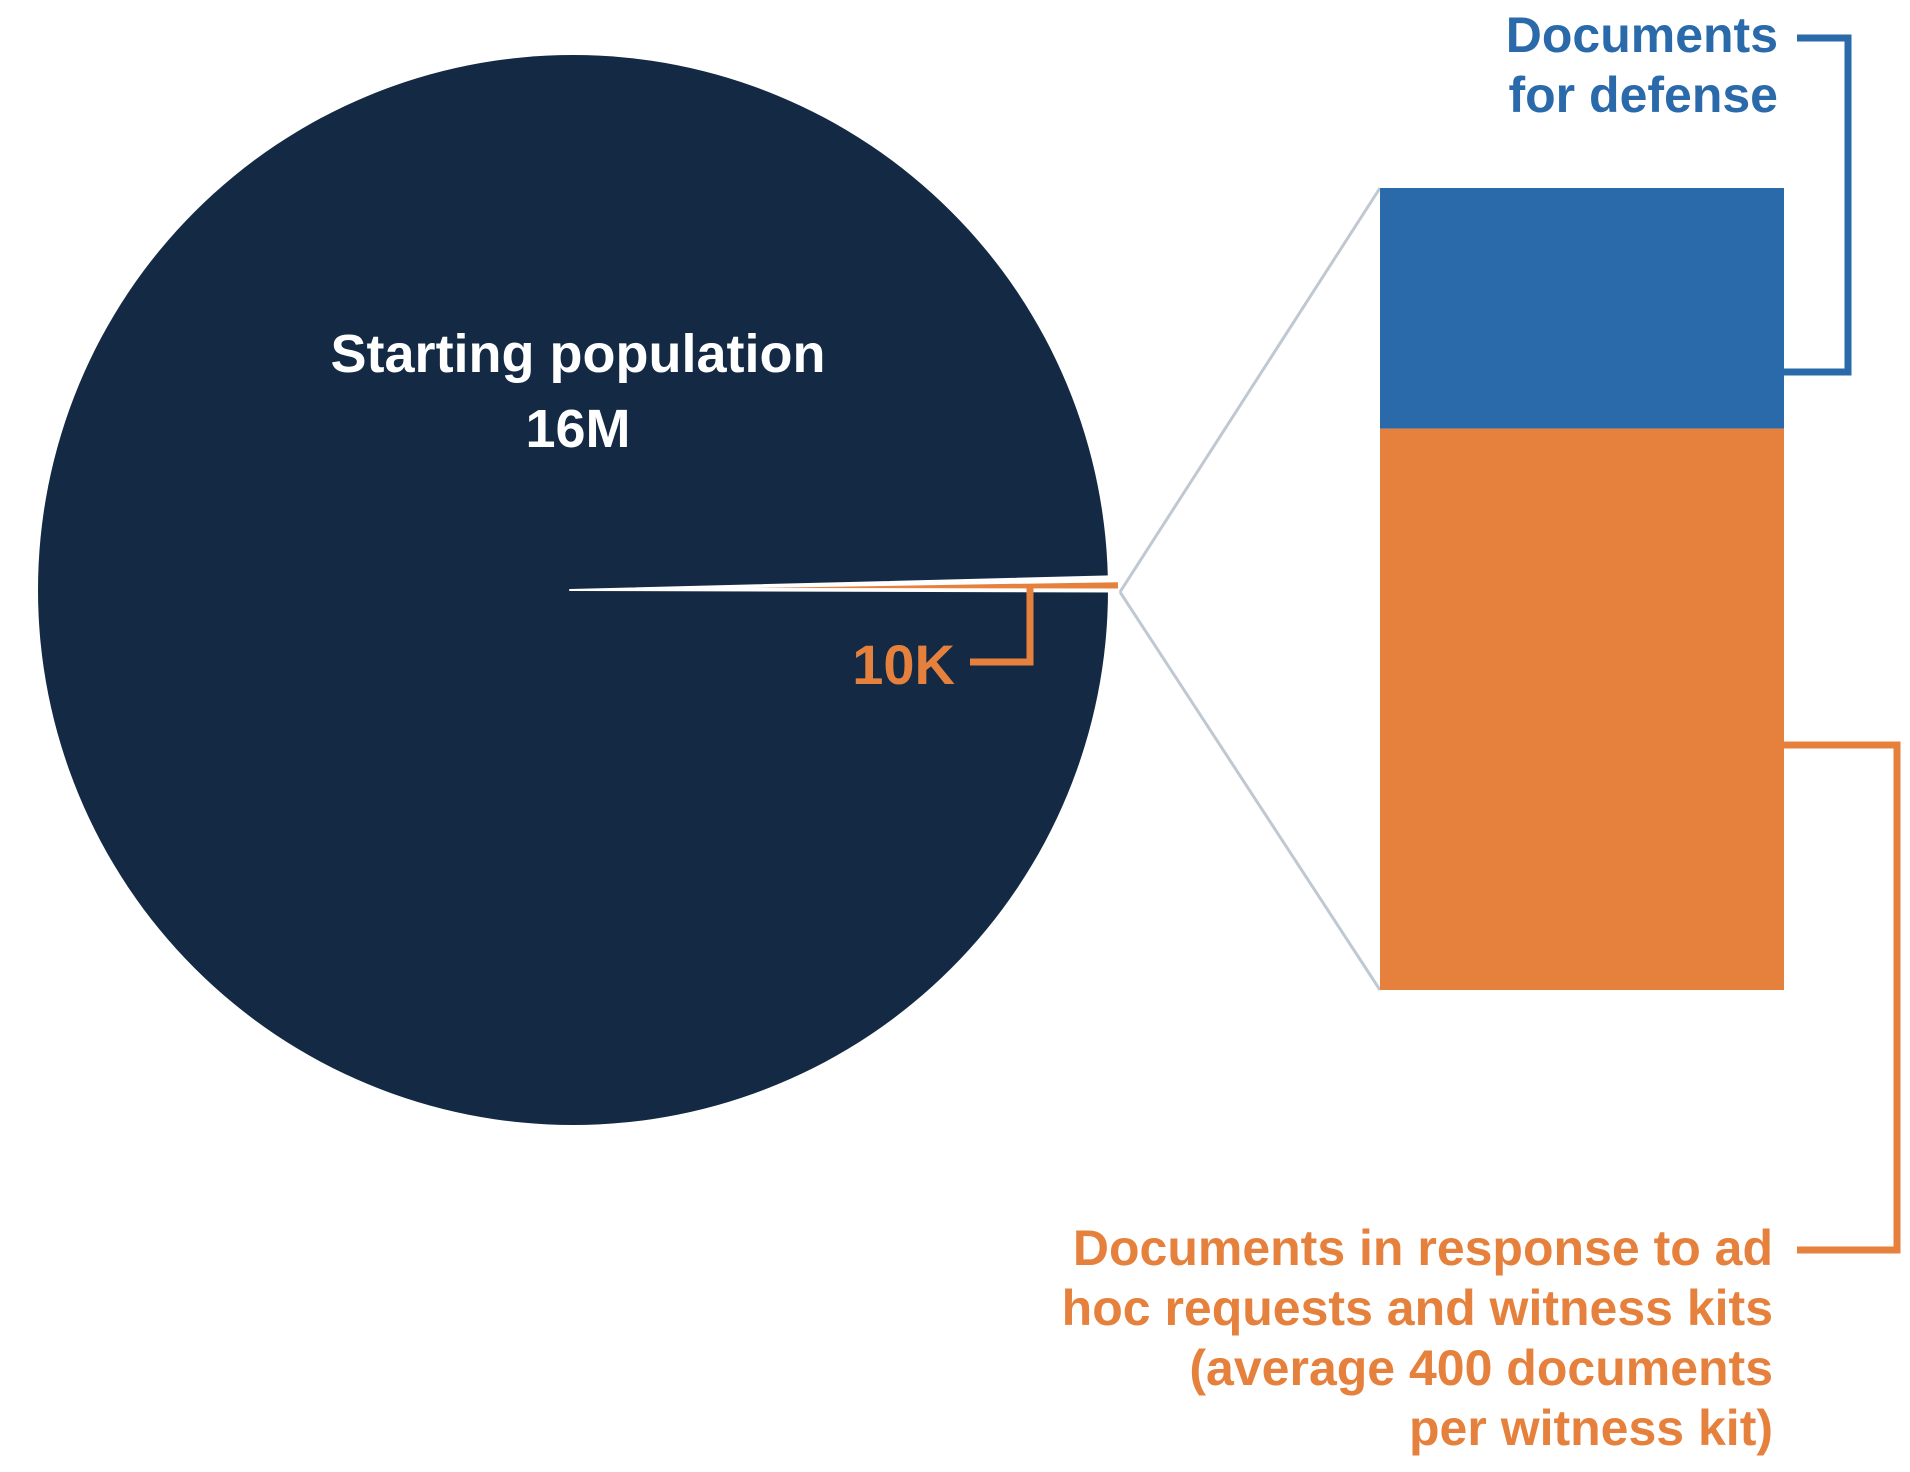  I want to click on slice-callout-line, so click(1002, 625).